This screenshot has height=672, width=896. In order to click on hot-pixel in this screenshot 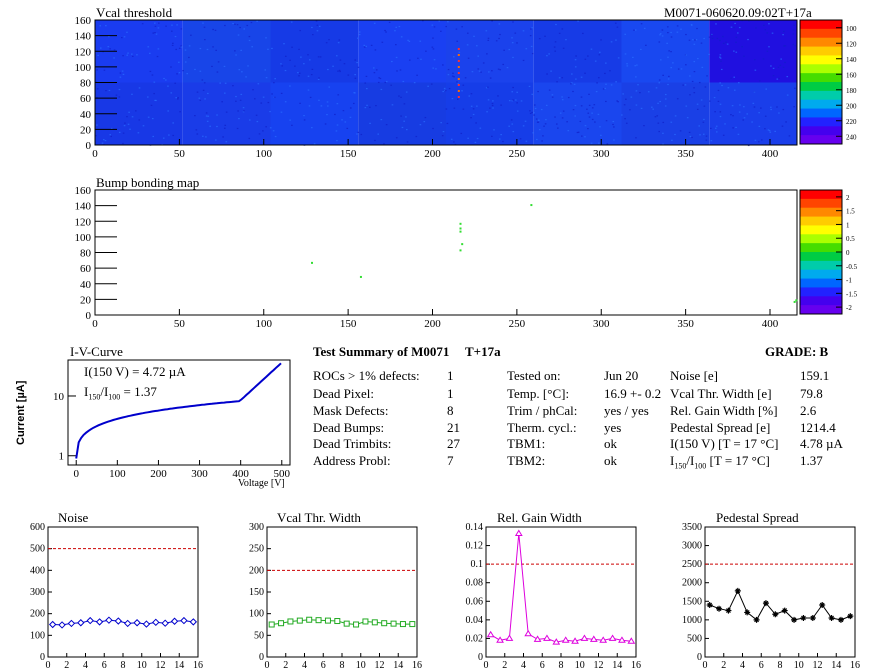, I will do `click(458, 79)`.